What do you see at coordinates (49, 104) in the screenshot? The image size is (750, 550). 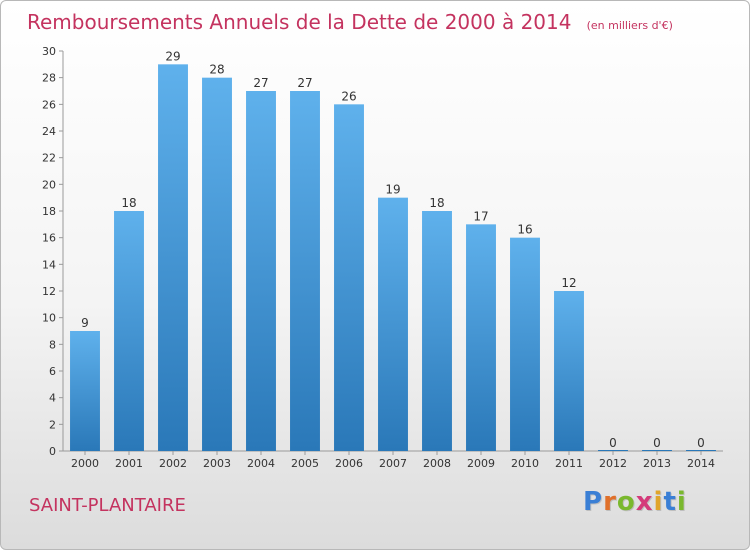 I see `y-tick-label: 26` at bounding box center [49, 104].